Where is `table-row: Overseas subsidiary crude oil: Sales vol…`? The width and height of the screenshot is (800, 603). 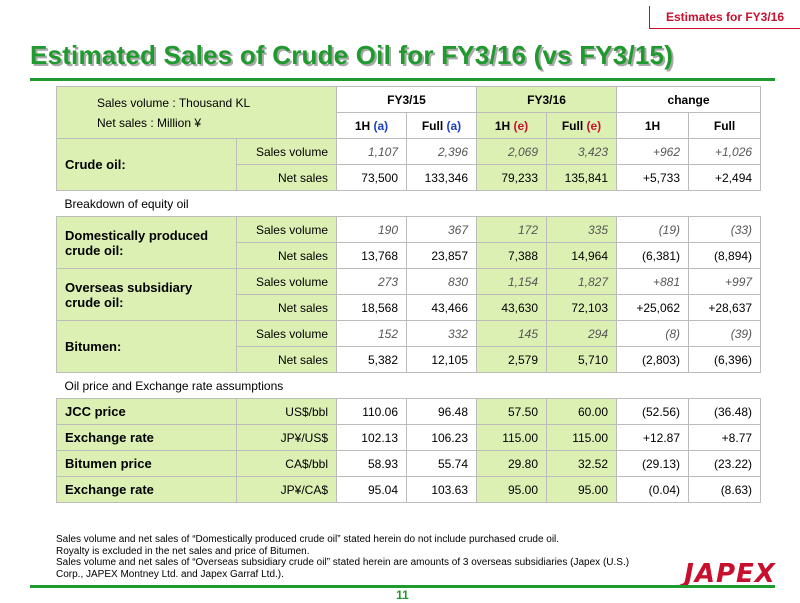
table-row: Overseas subsidiary crude oil: Sales vol… is located at coordinates (409, 294).